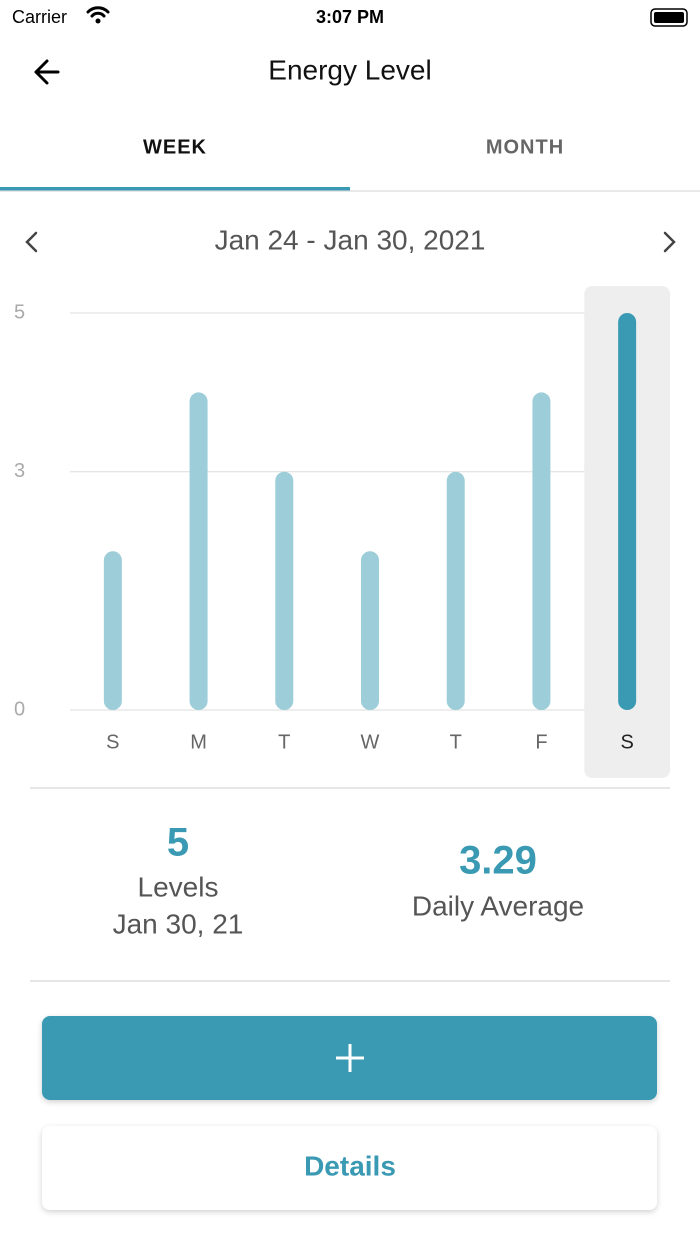 Image resolution: width=700 pixels, height=1244 pixels. Describe the element at coordinates (178, 923) in the screenshot. I see `selected-date: Jan 30, 21` at that location.